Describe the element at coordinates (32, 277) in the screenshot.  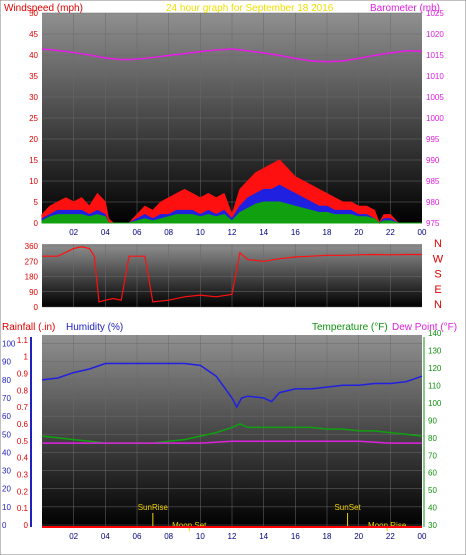
I see `direction-left-ticks: 0 90 180 270 360` at that location.